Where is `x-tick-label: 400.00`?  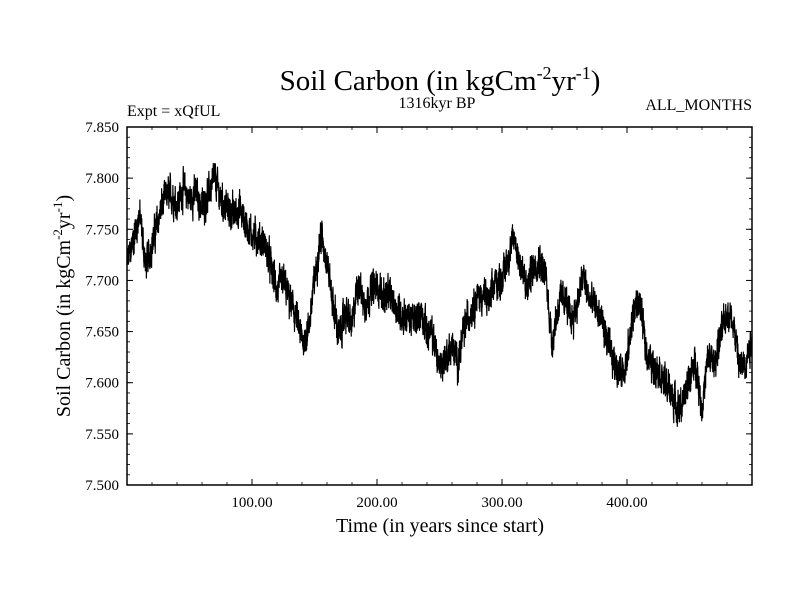
x-tick-label: 400.00 is located at coordinates (626, 503).